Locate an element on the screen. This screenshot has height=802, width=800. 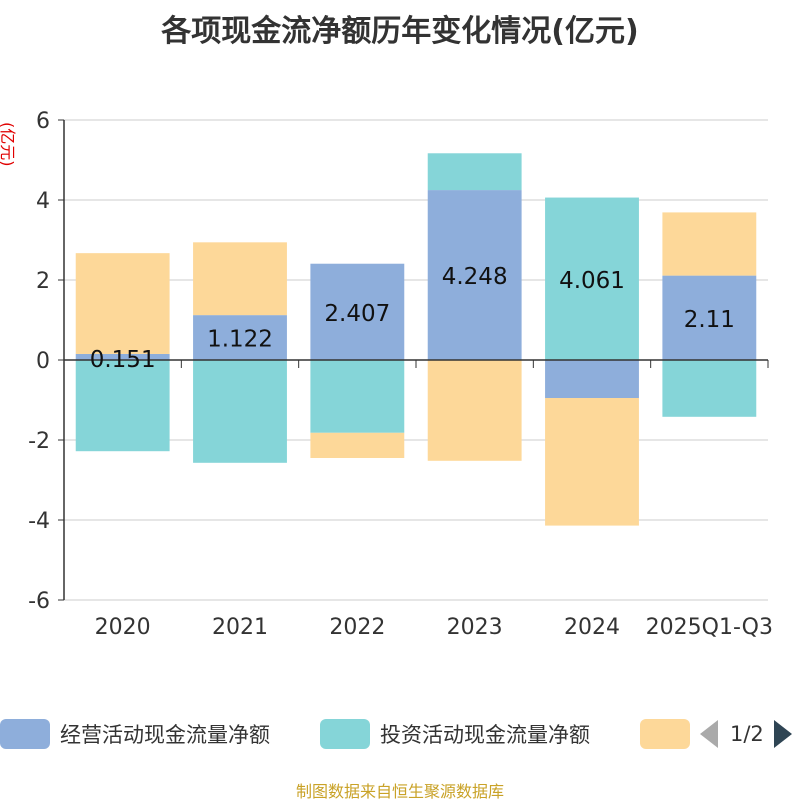
legend-label-investing: 投资活动现金流量净额 is located at coordinates (485, 735).